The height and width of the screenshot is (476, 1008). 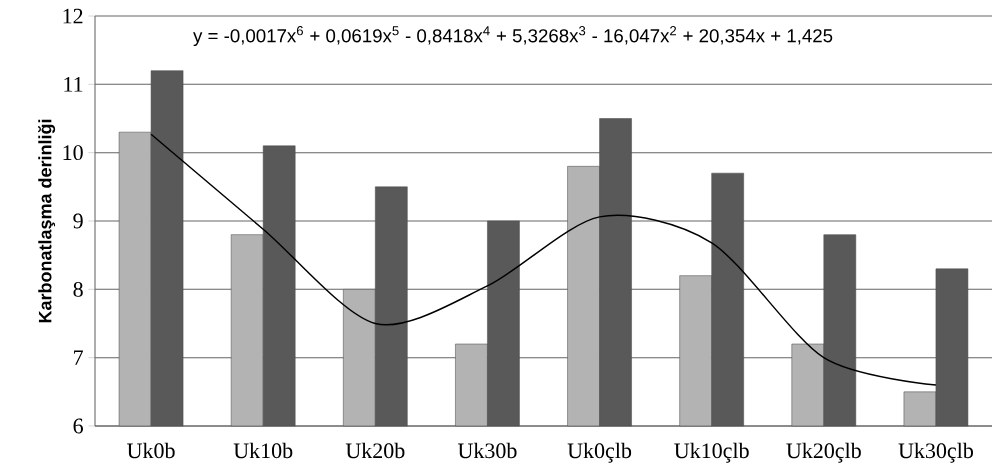 What do you see at coordinates (151, 450) in the screenshot?
I see `x-tick-label: Uk0b` at bounding box center [151, 450].